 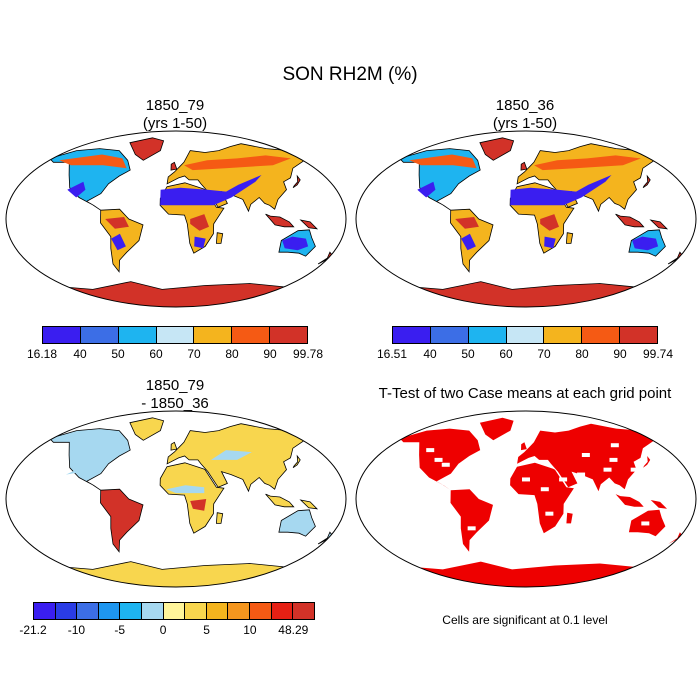 I want to click on land-eurasia, so click(x=588, y=457).